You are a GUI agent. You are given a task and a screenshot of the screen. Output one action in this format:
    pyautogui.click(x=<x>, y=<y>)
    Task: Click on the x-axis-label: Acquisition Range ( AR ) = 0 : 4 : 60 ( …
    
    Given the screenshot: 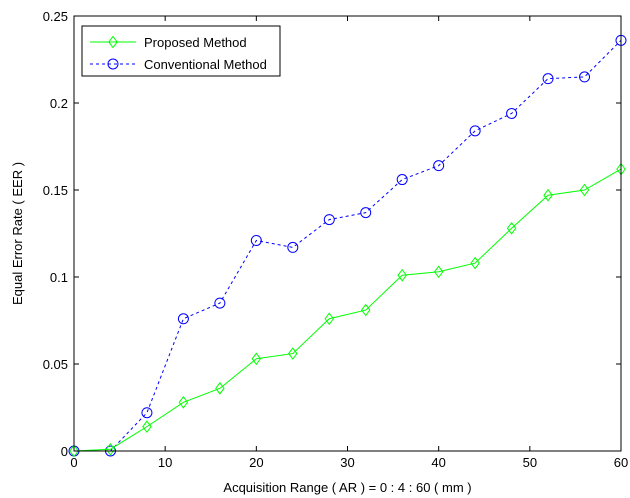 What is the action you would take?
    pyautogui.click(x=347, y=487)
    